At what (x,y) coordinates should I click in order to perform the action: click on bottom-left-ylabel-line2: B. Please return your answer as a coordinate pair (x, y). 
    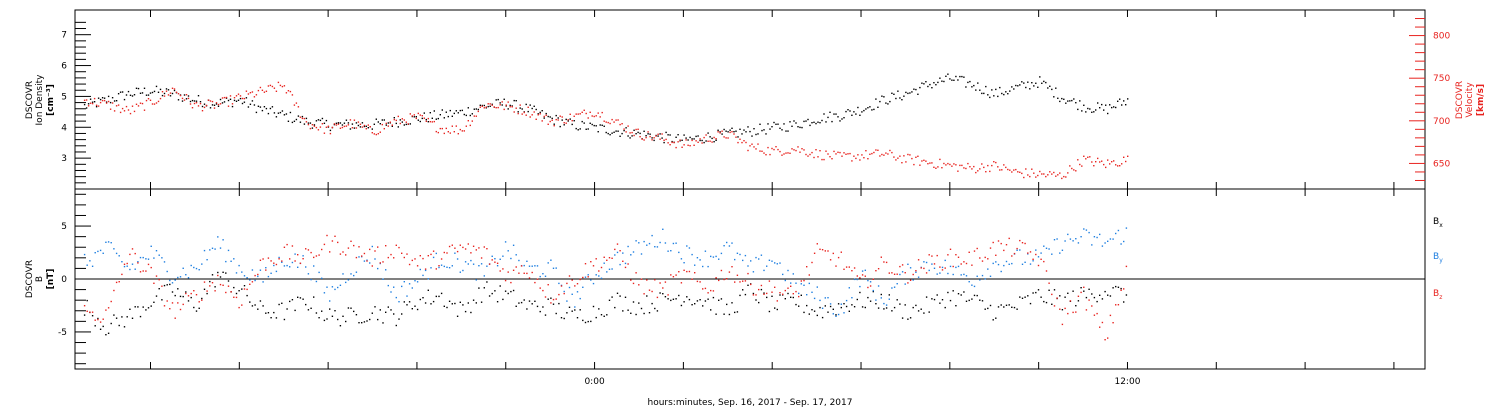
    Looking at the image, I should click on (40, 279).